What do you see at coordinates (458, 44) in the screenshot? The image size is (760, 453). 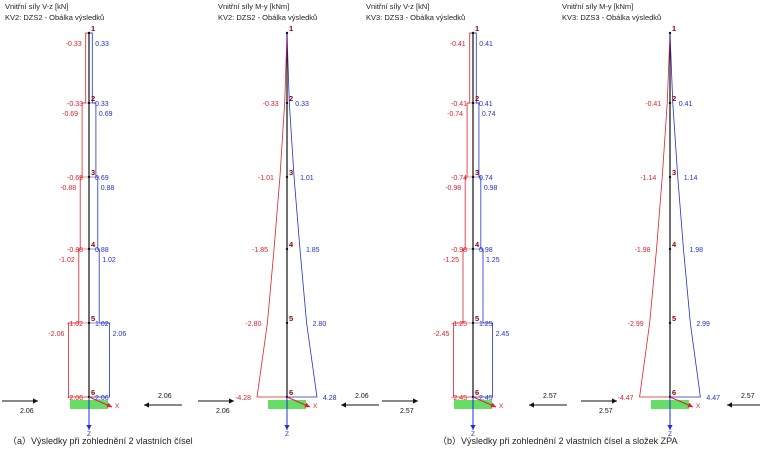 I see `panel3-seg-neg-label: -0.41` at bounding box center [458, 44].